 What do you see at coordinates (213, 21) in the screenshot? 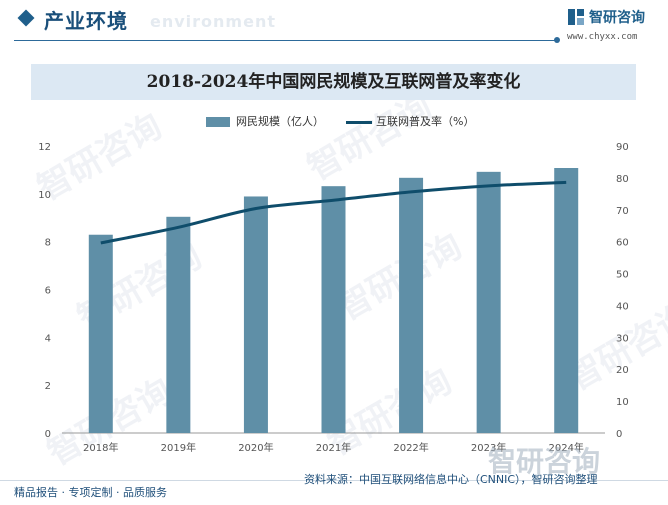
I see `section-subtitle: environment` at bounding box center [213, 21].